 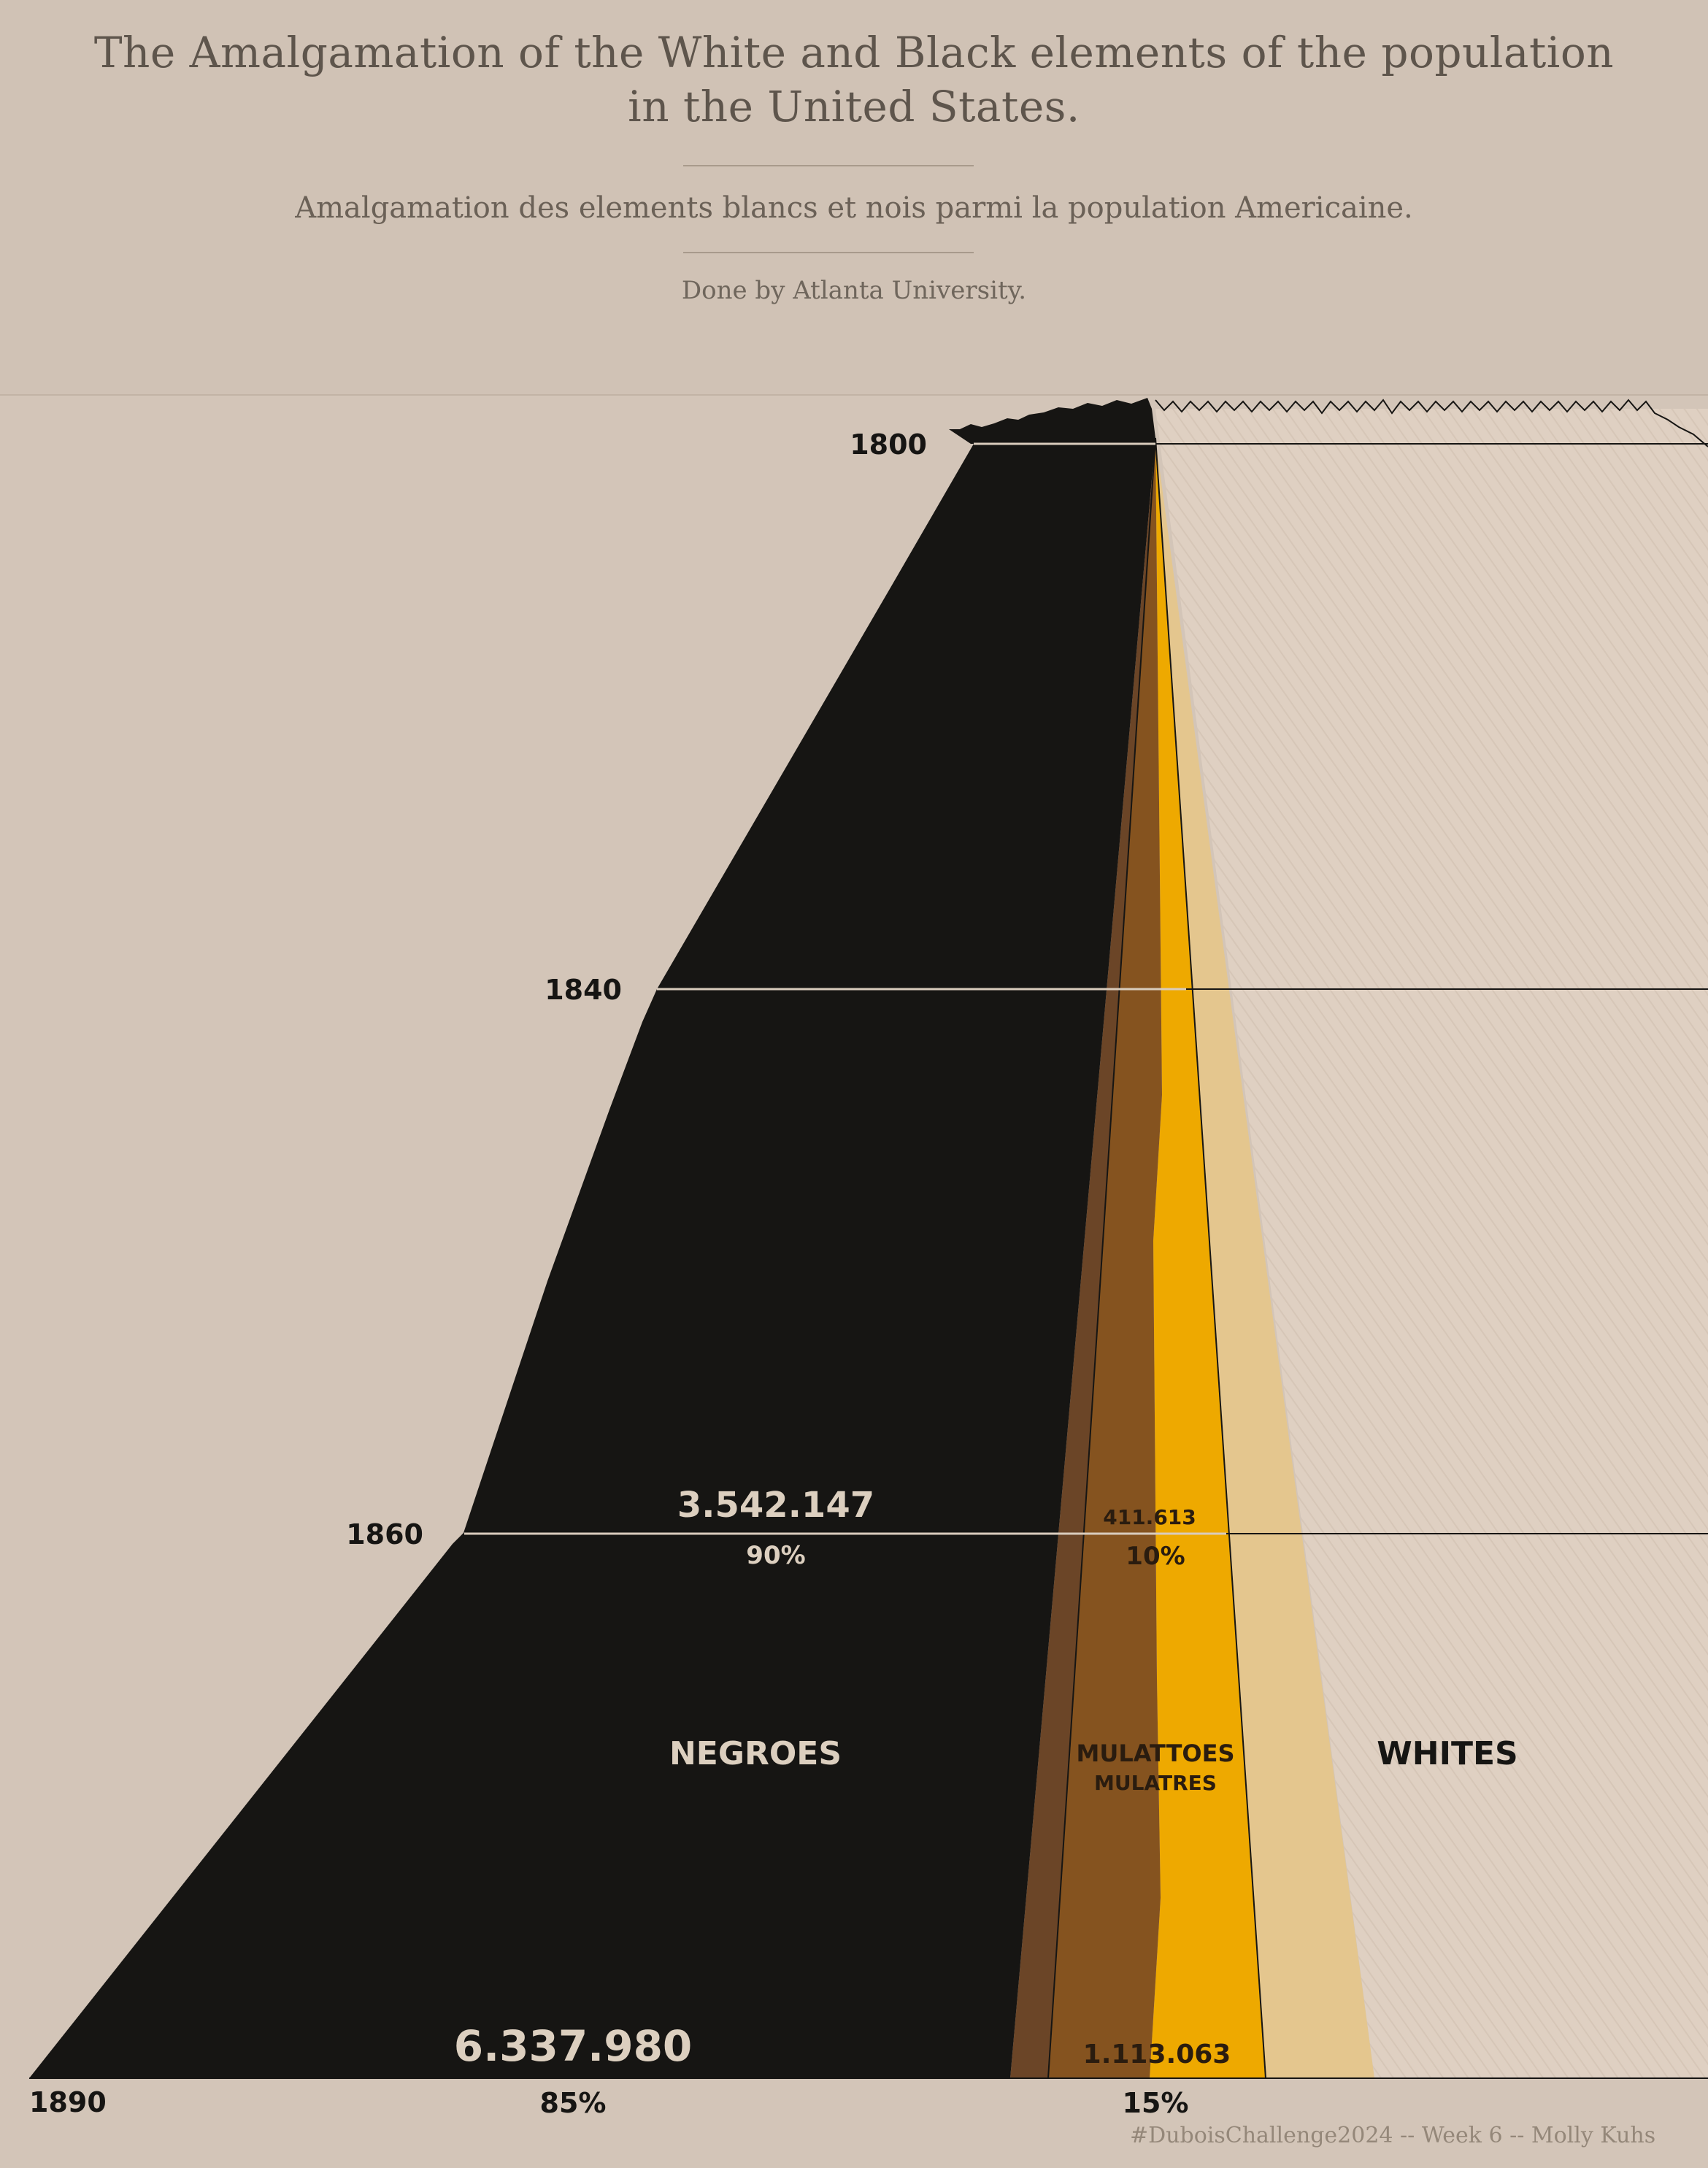 I want to click on mulattoes-gold-band, so click(x=1208, y=1258).